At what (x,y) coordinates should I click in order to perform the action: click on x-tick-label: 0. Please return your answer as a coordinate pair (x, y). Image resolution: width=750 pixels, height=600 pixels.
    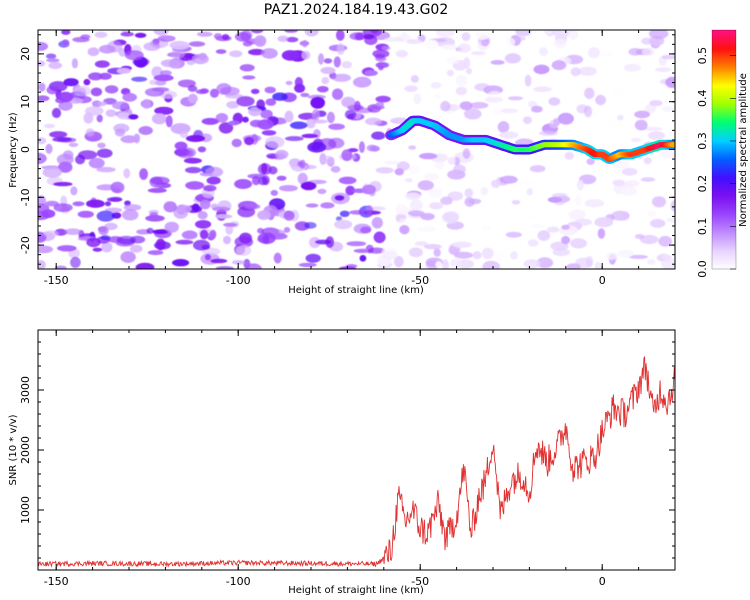
    Looking at the image, I should click on (602, 581).